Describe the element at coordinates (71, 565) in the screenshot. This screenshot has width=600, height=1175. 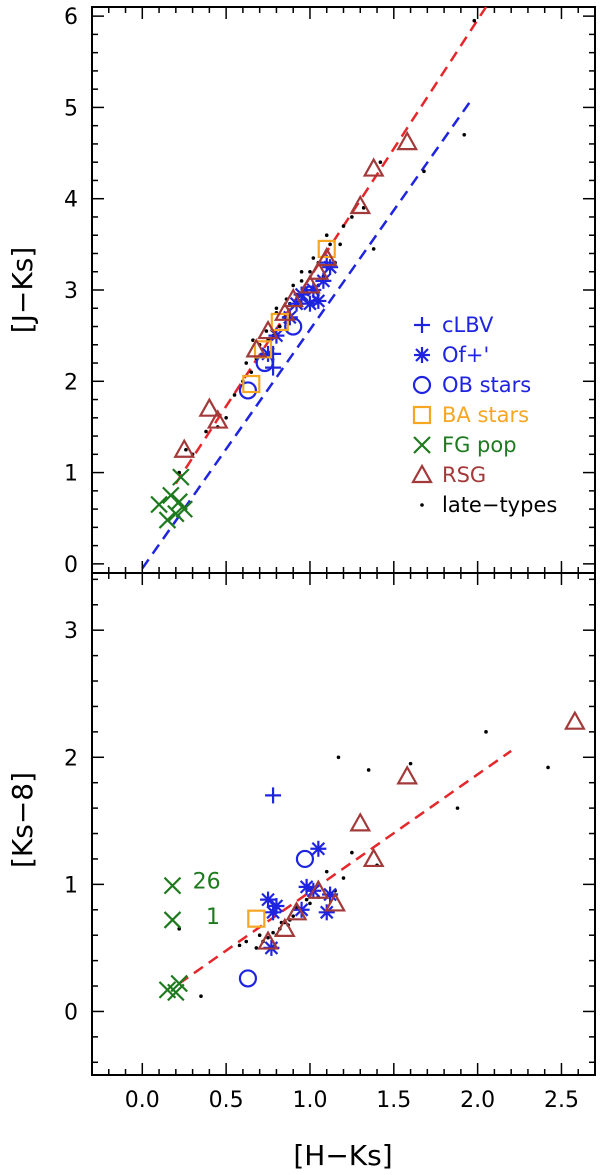
I see `top-y-tick-label: 0` at that location.